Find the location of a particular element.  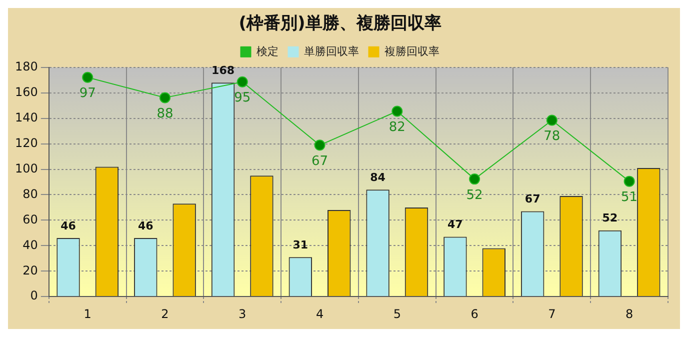

legend-label: 単勝回収率 is located at coordinates (331, 51).